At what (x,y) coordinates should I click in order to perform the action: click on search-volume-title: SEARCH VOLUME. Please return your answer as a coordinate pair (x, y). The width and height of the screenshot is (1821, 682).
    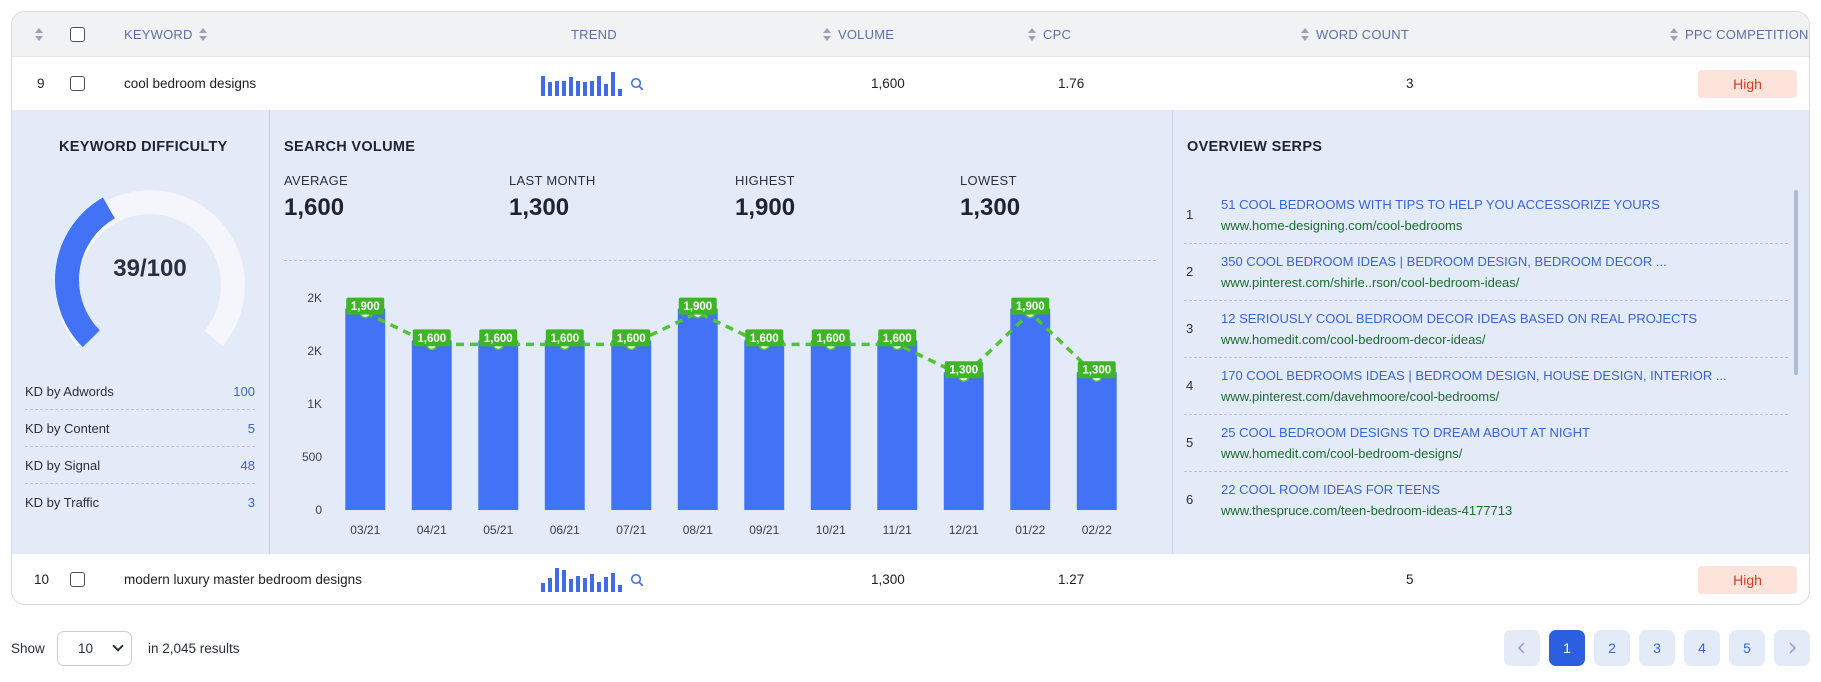
    Looking at the image, I should click on (350, 147).